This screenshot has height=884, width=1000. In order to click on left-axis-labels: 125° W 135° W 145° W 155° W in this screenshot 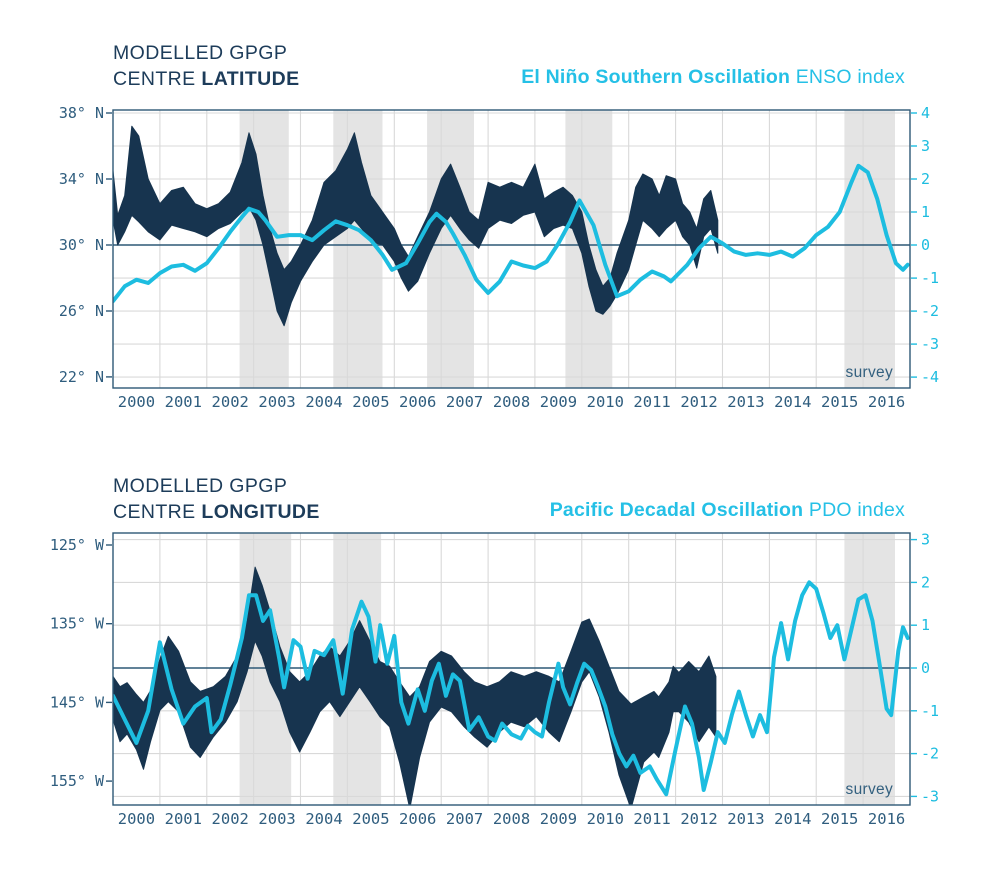, I will do `click(81, 663)`.